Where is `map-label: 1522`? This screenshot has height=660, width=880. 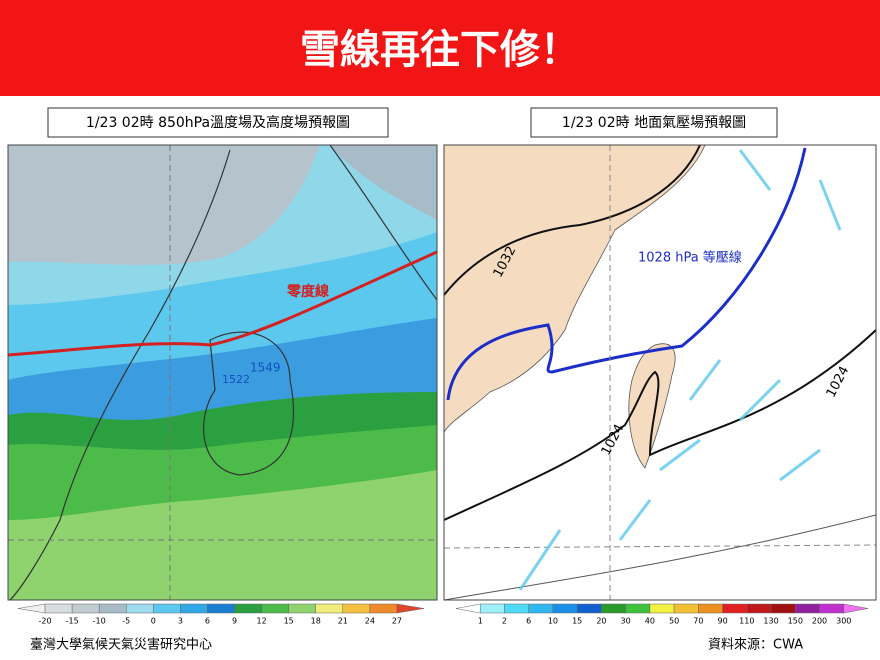 map-label: 1522 is located at coordinates (236, 379).